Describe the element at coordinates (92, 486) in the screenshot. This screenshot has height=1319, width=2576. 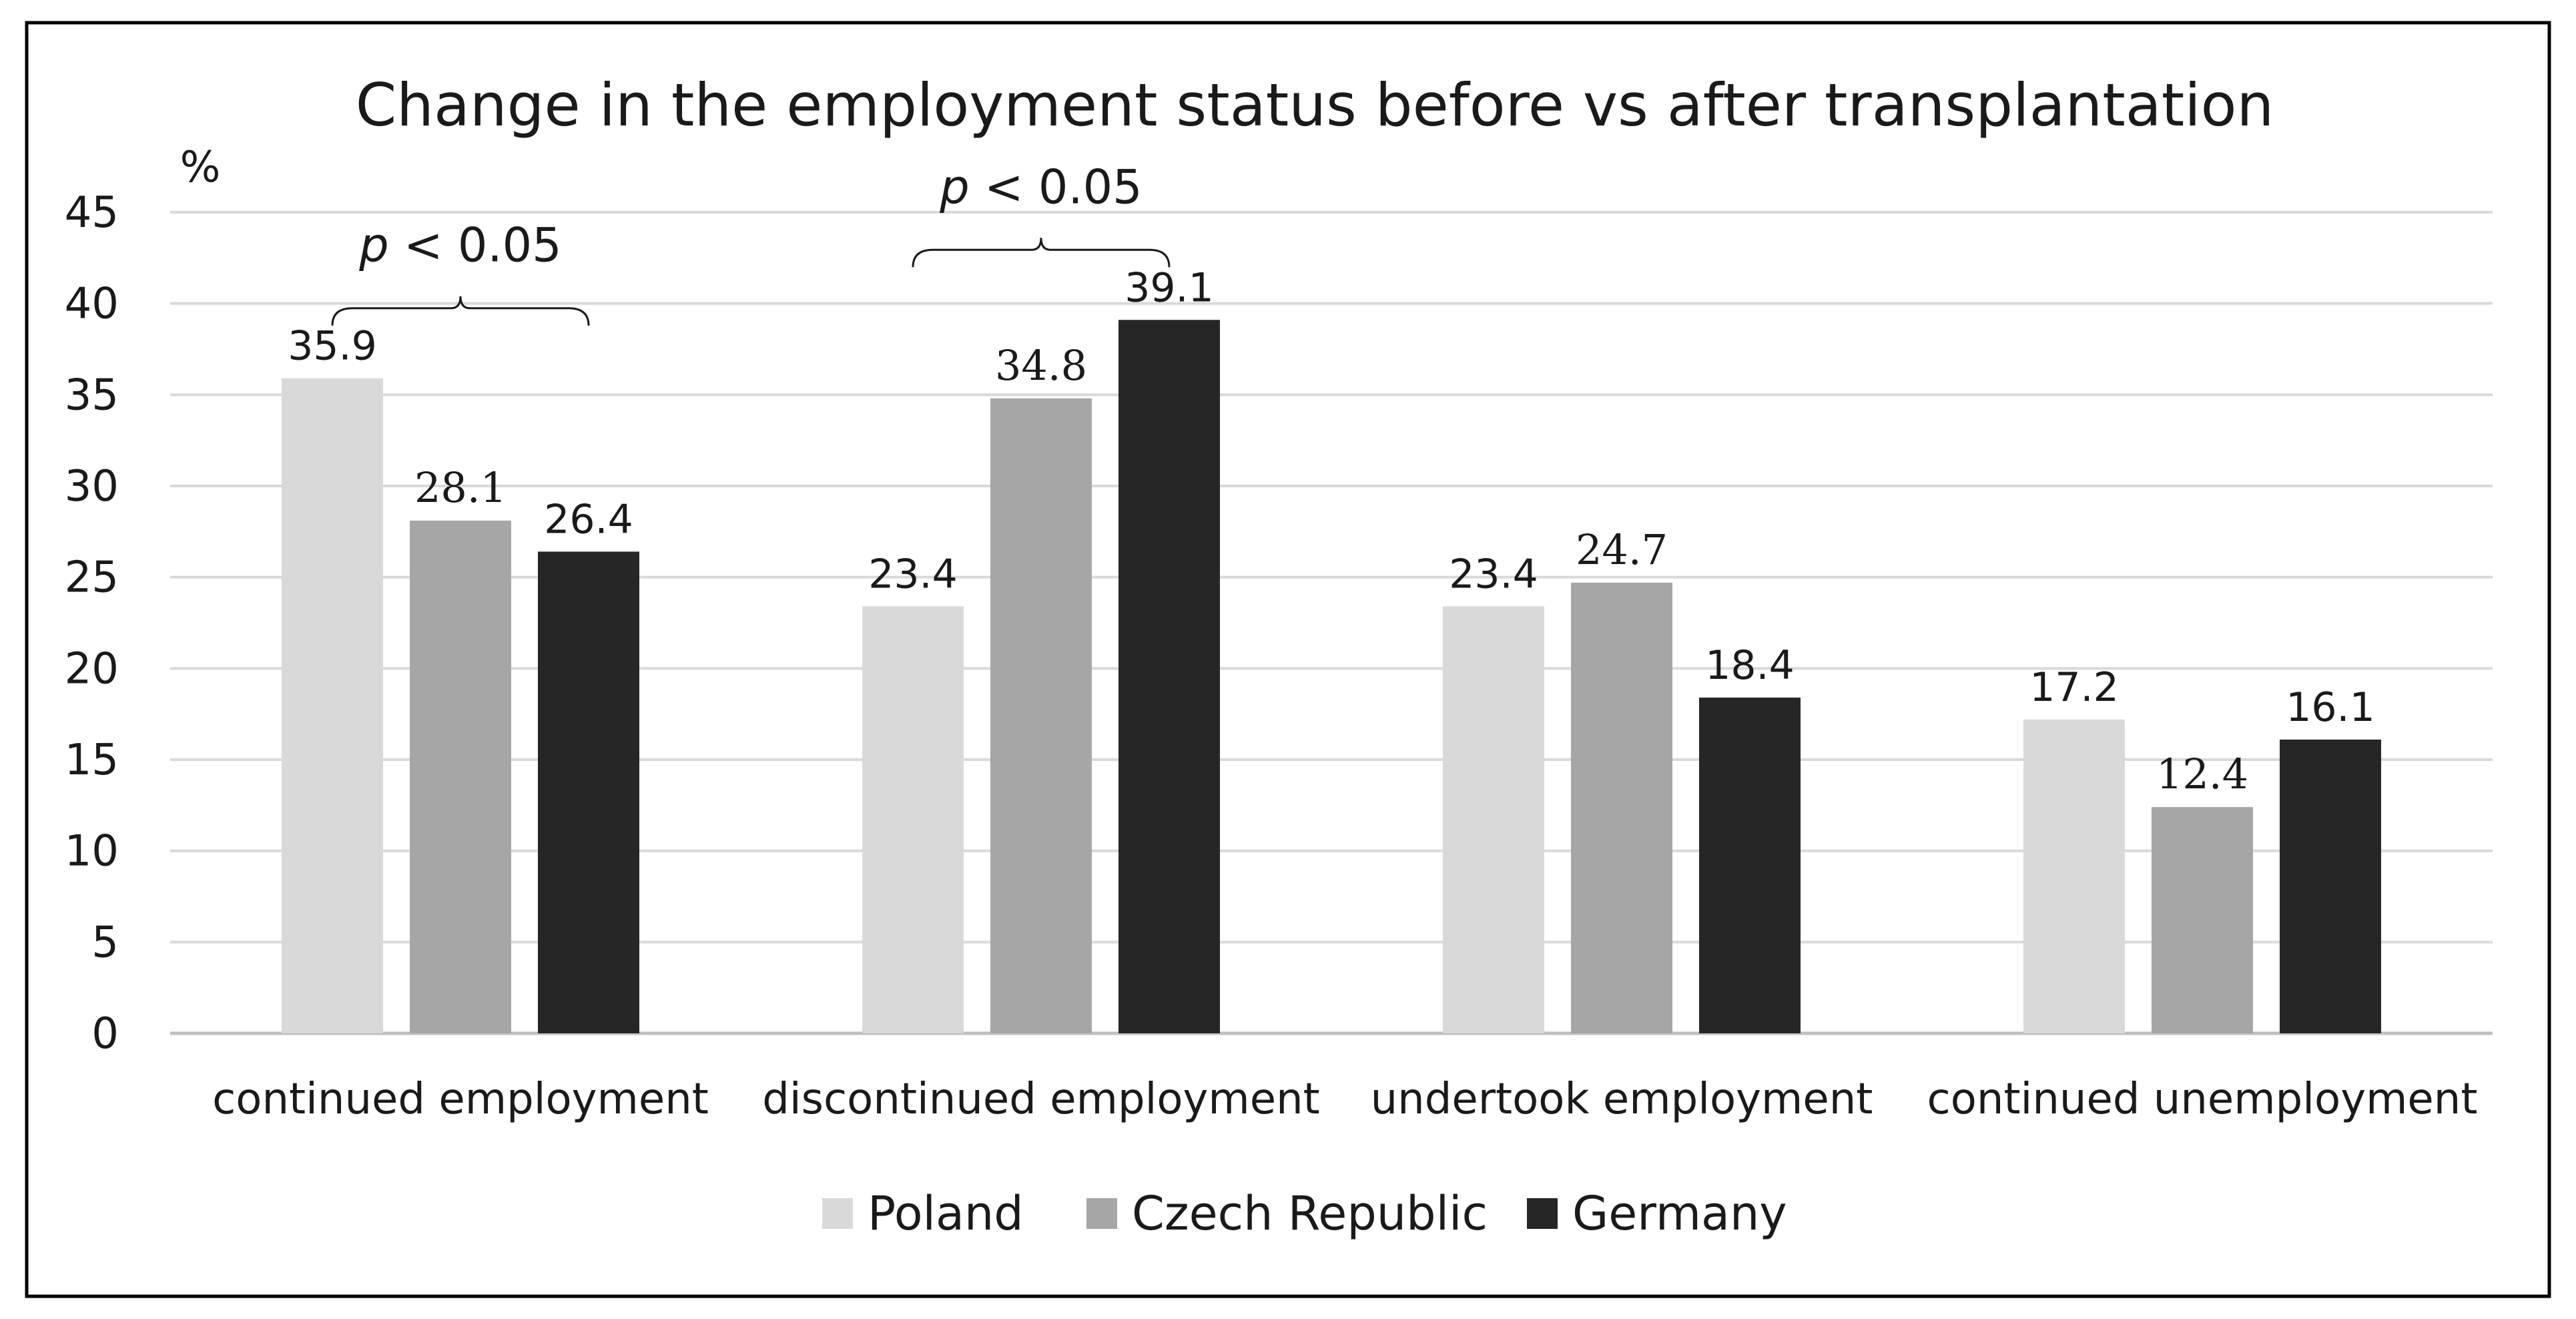
I see `y-tick-label: 30` at that location.